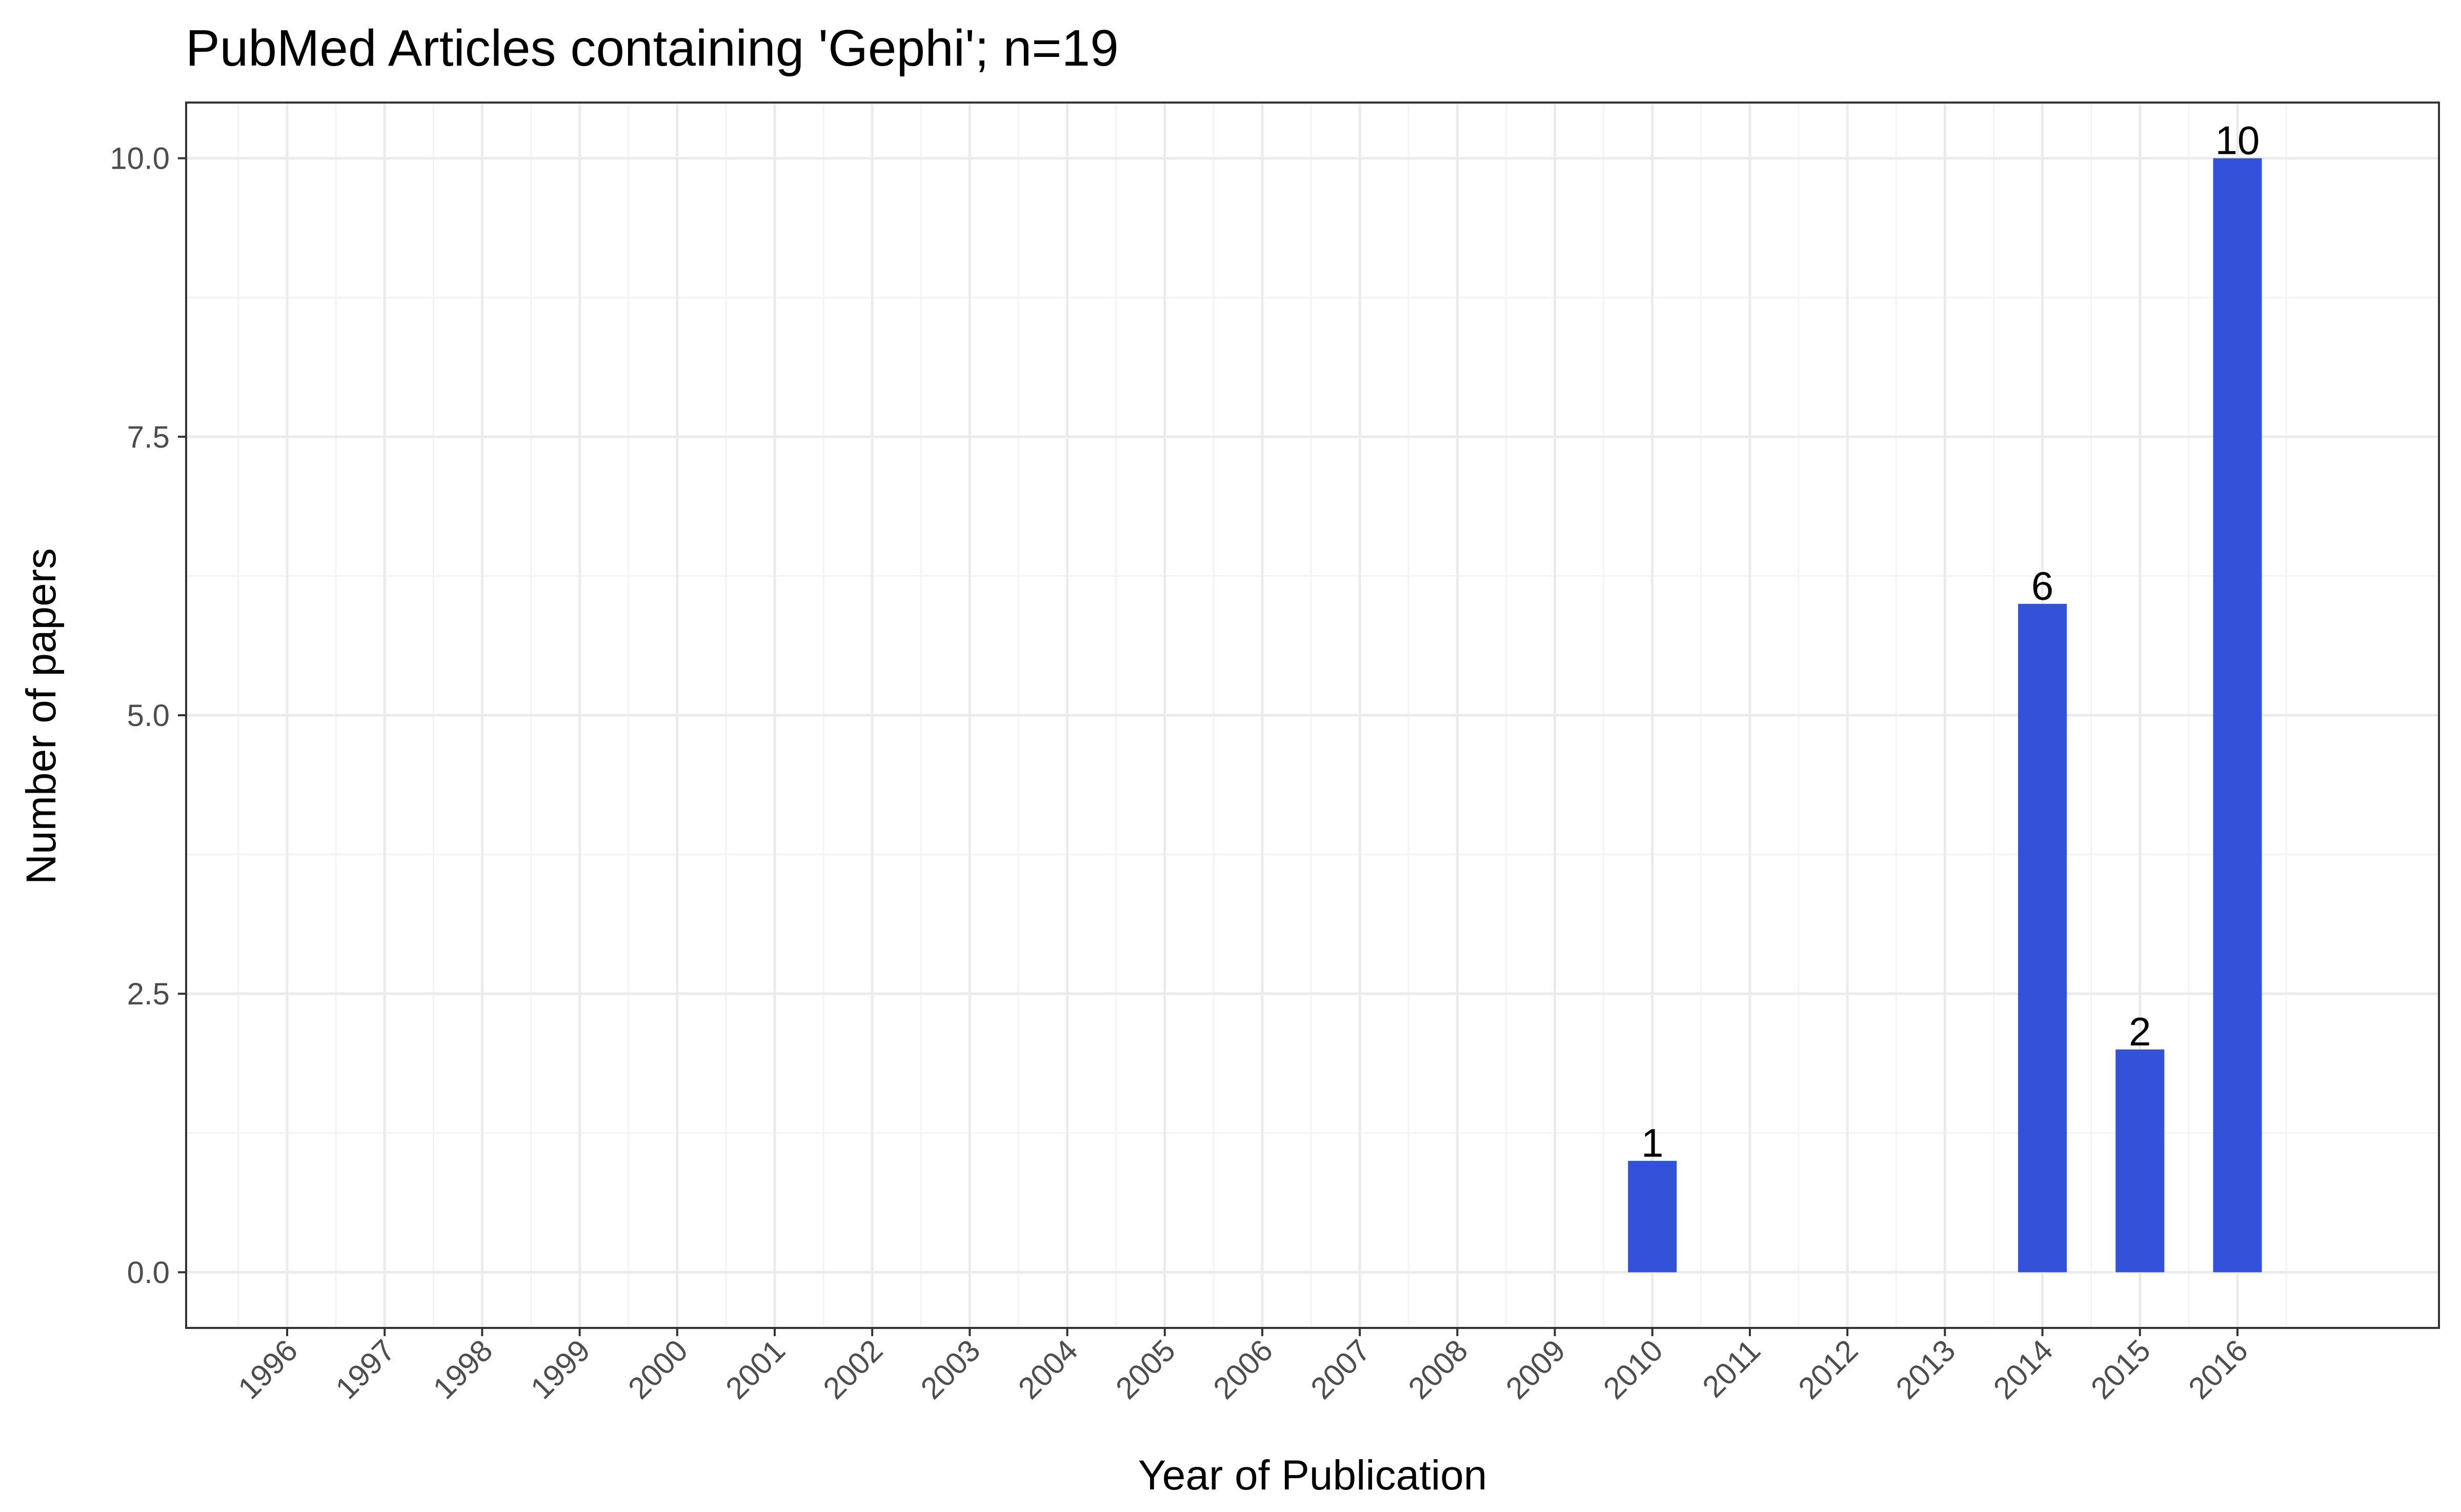  I want to click on chart-title: PubMed Articles containing 'Gephi'; n=19, so click(652, 48).